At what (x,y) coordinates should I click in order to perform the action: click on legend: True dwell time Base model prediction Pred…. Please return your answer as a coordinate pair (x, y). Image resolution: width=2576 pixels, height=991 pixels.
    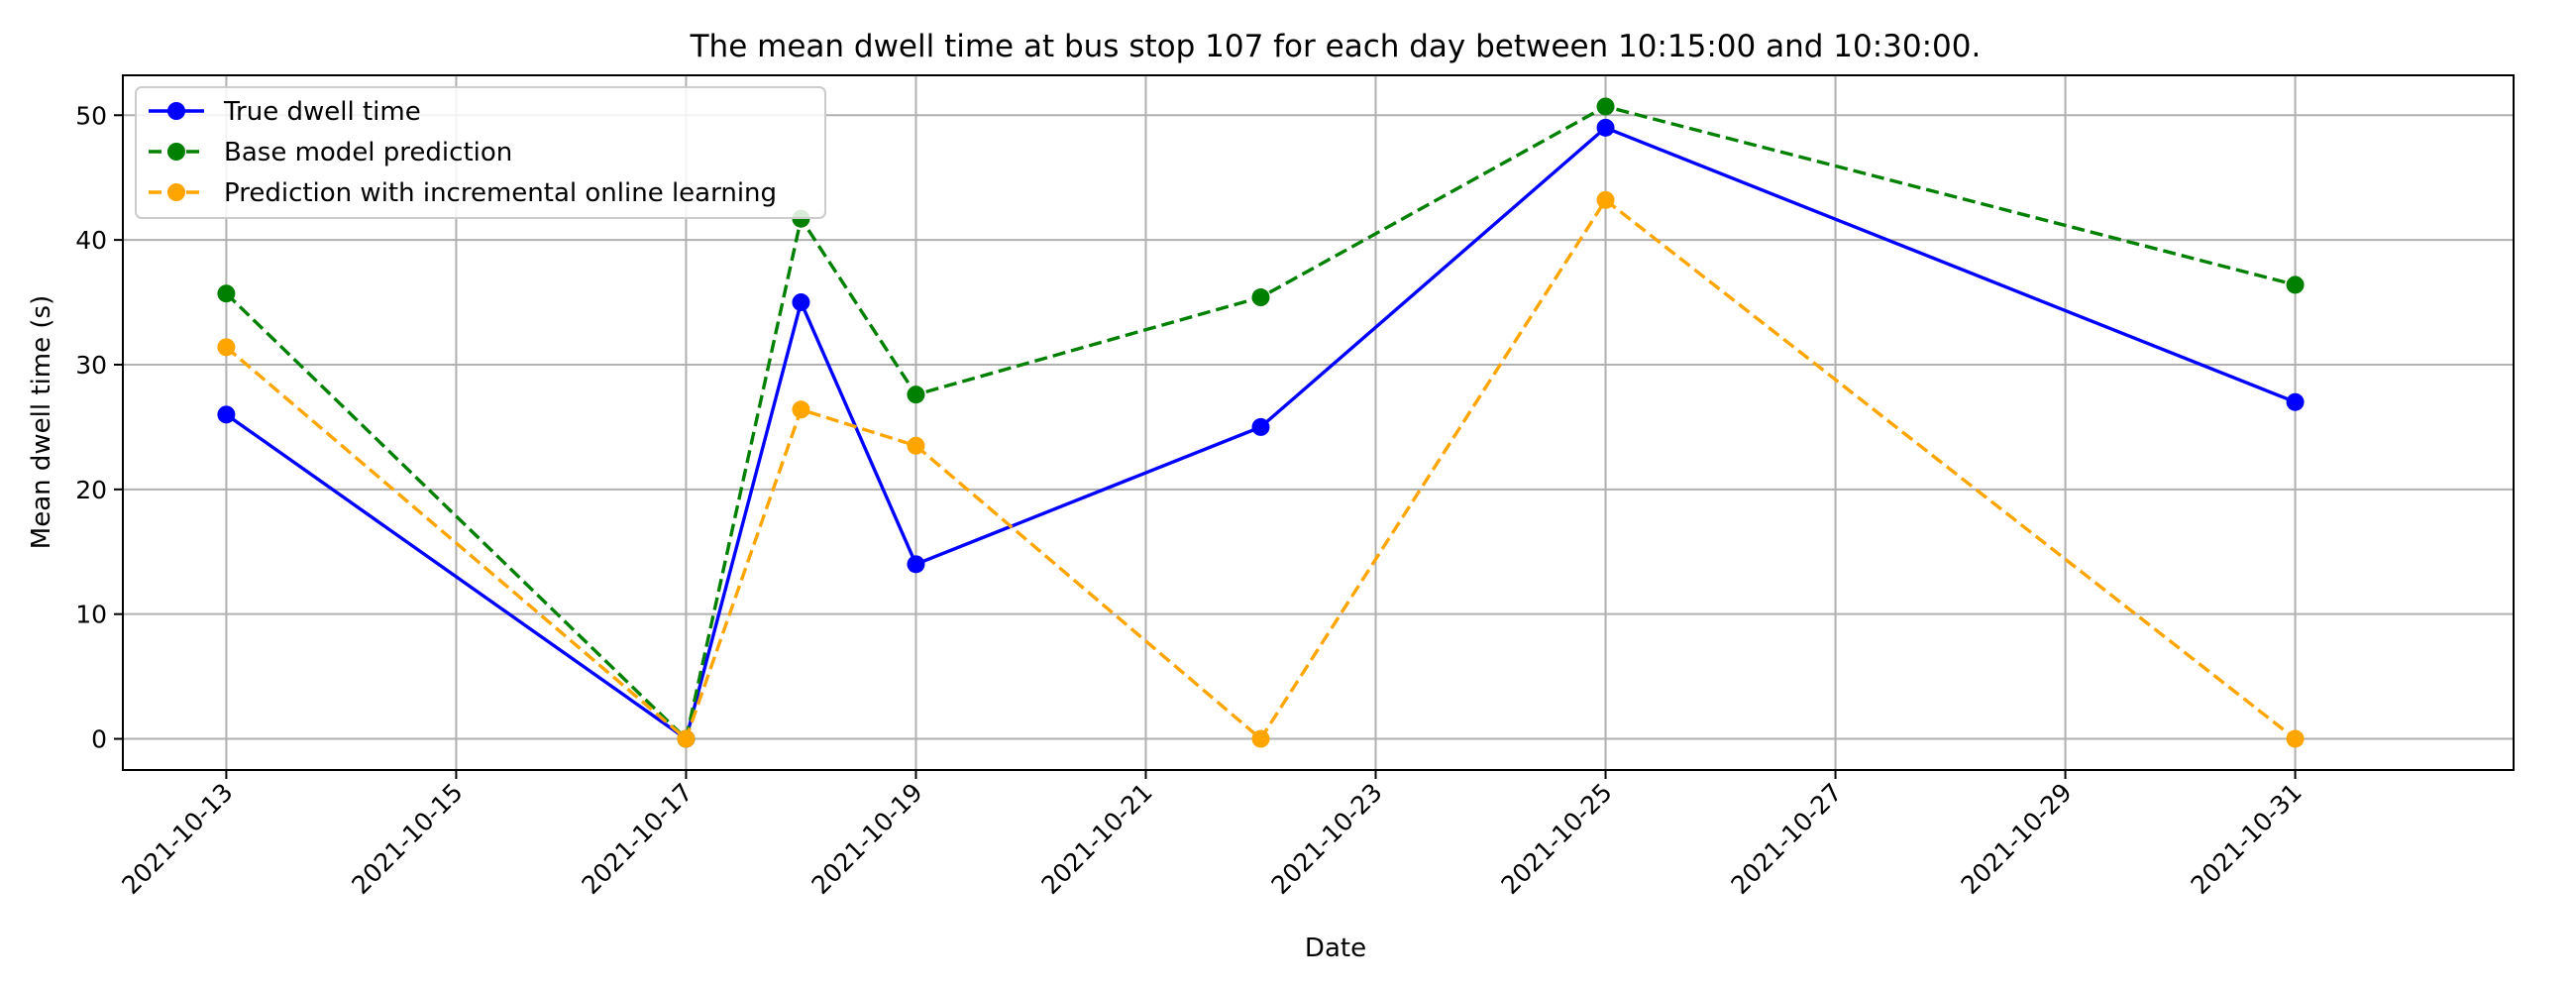
    Looking at the image, I should click on (480, 152).